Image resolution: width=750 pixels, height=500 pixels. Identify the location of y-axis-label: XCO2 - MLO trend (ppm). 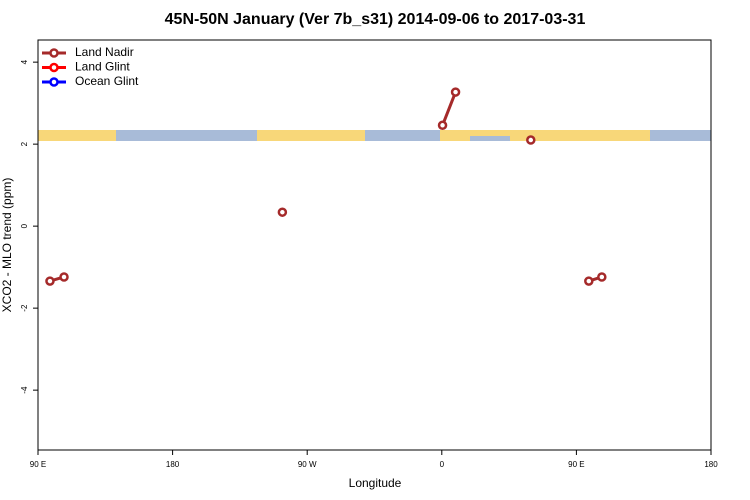
(7, 245).